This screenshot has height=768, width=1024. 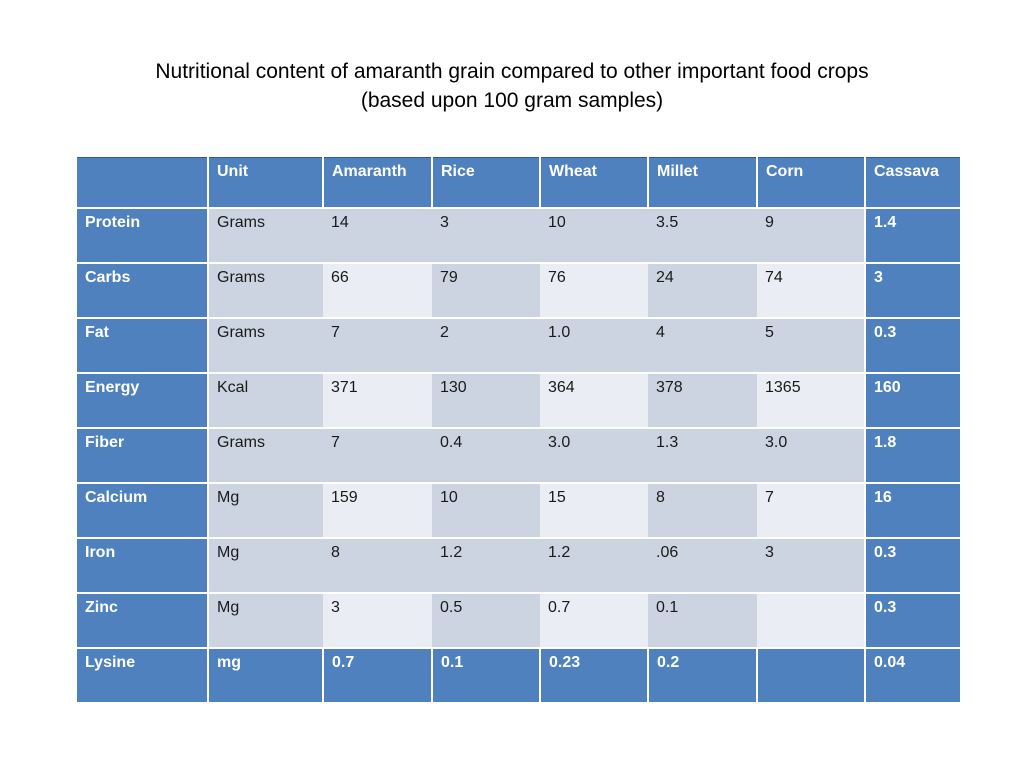 What do you see at coordinates (378, 675) in the screenshot?
I see `cell-lysine-amaranth: 0.7` at bounding box center [378, 675].